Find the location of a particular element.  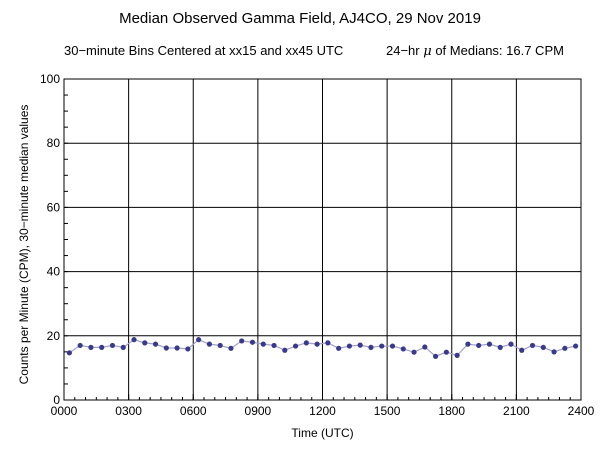

x-tick-label: 1800 is located at coordinates (451, 411).